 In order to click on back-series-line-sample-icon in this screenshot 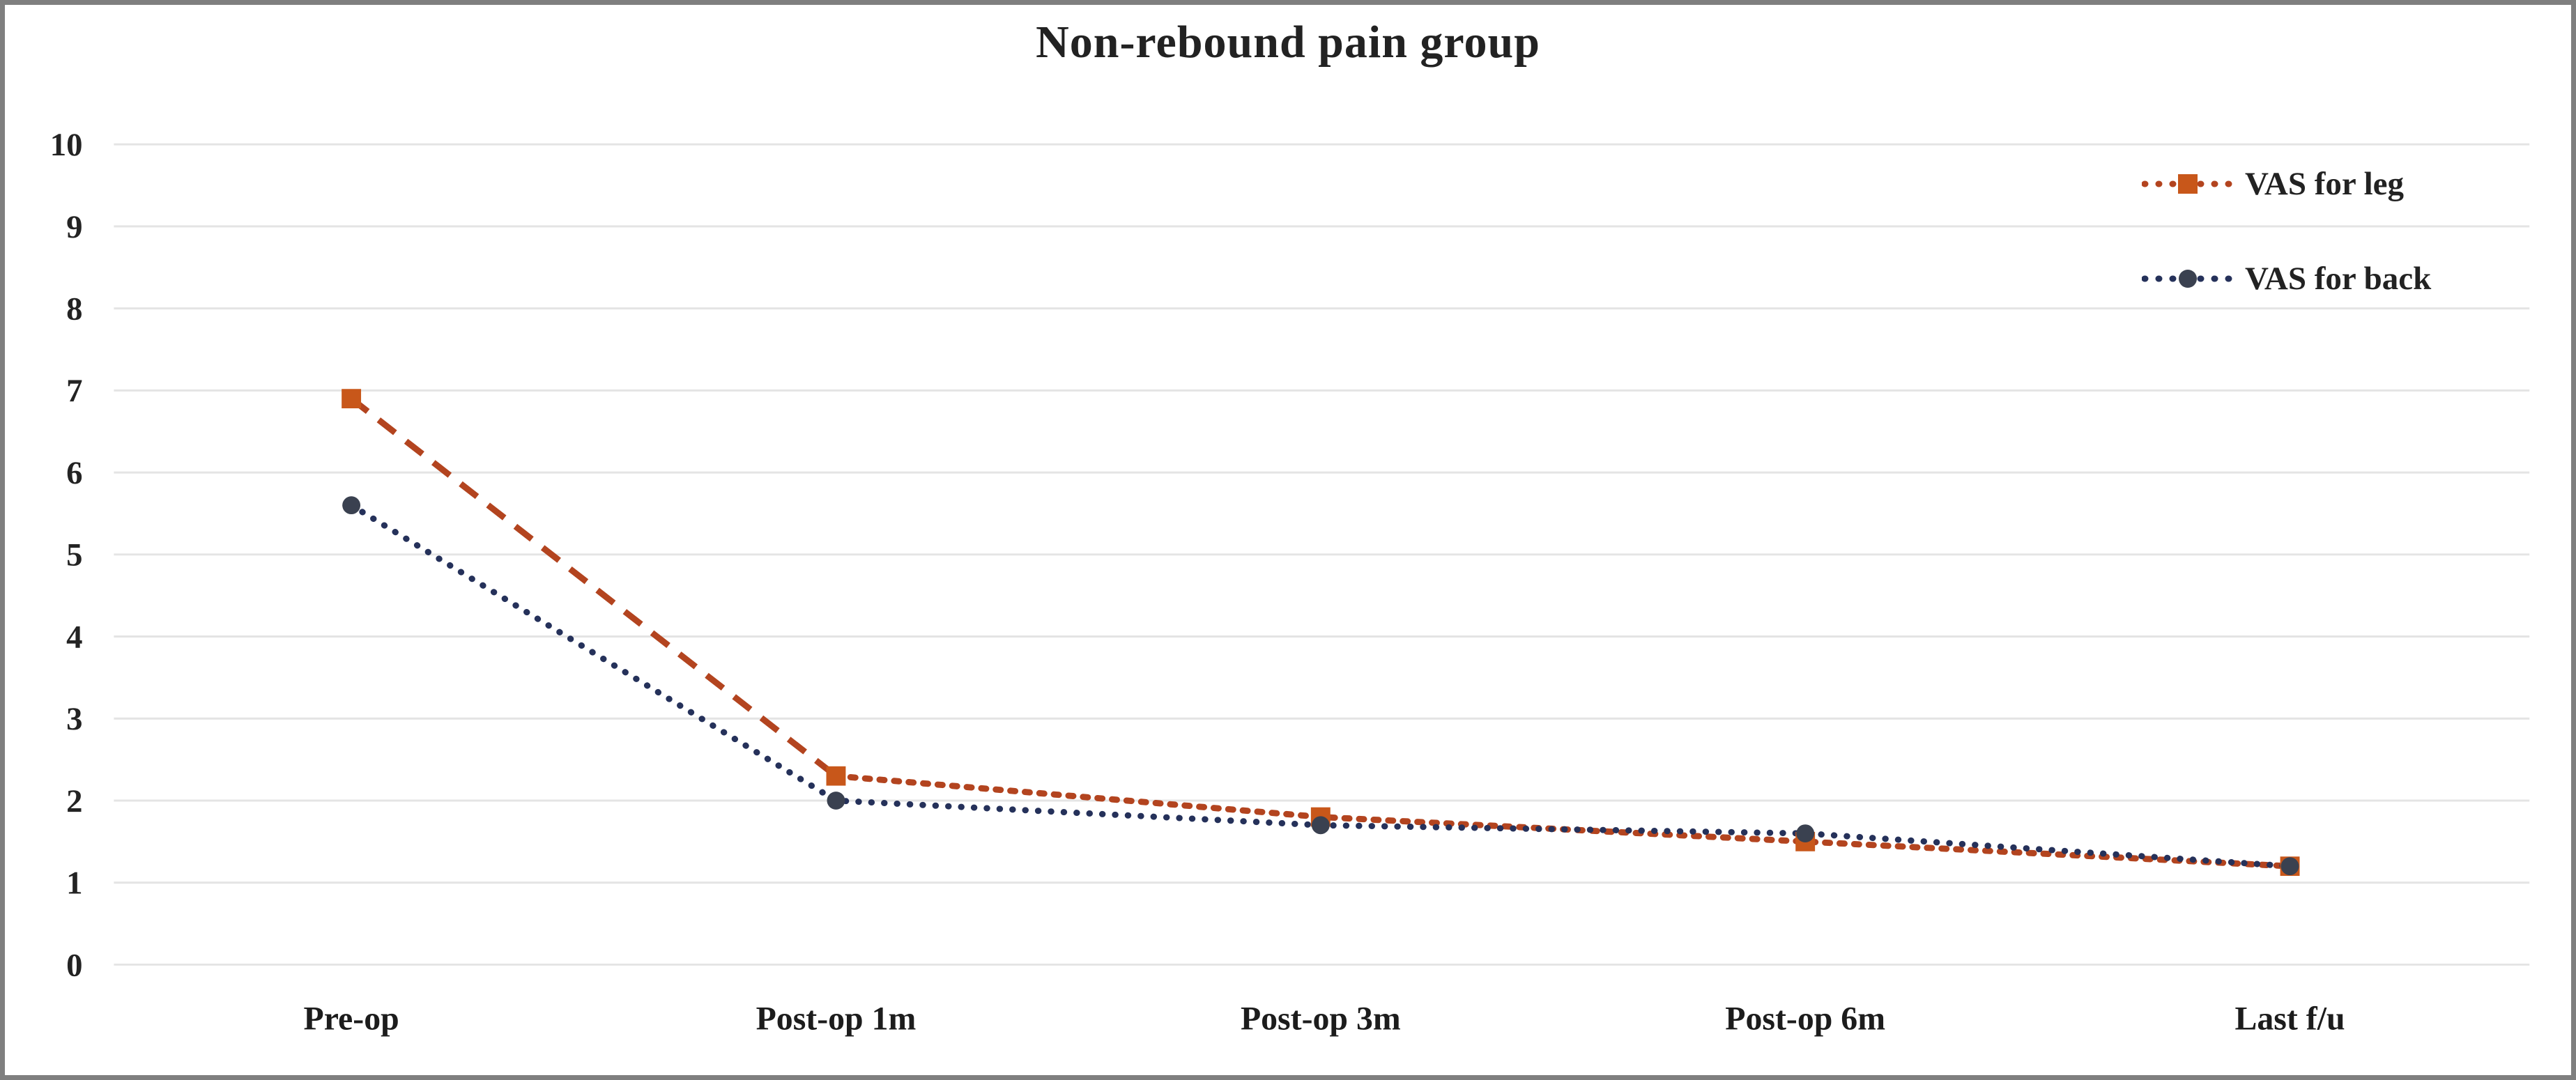, I will do `click(2188, 279)`.